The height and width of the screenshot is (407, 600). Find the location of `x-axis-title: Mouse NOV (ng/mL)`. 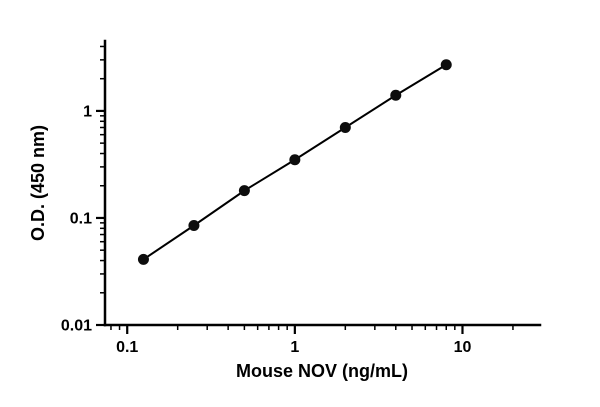

x-axis-title: Mouse NOV (ng/mL) is located at coordinates (322, 371).